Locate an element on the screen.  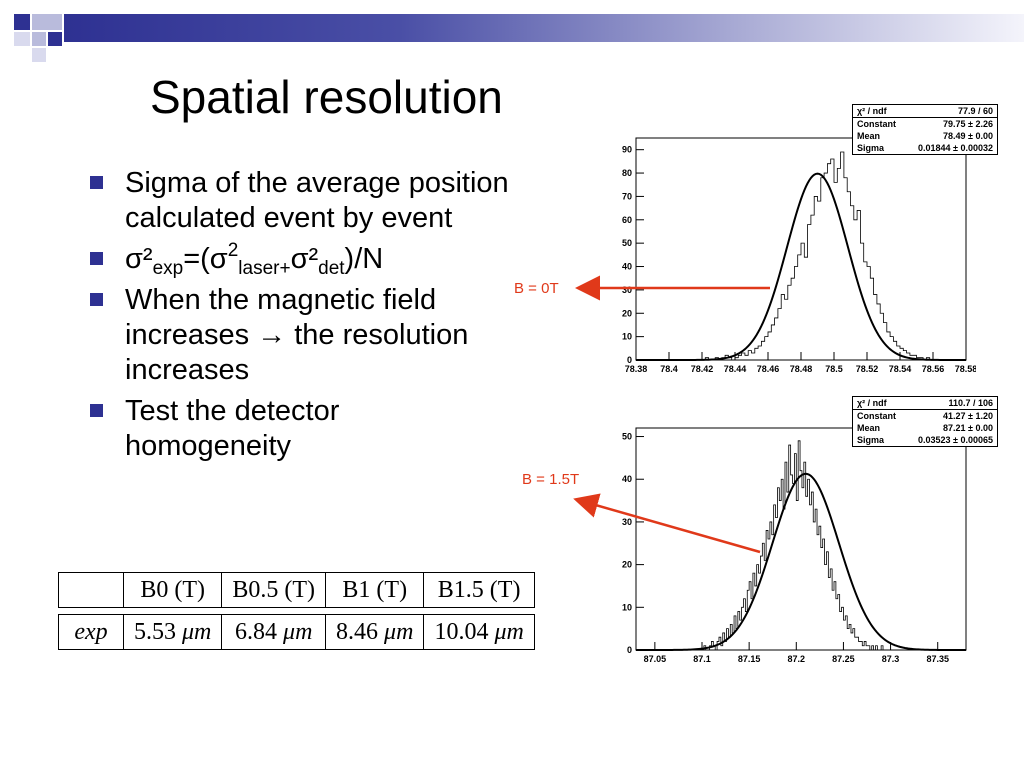
table-cell: 5.53 μm is located at coordinates (172, 632).